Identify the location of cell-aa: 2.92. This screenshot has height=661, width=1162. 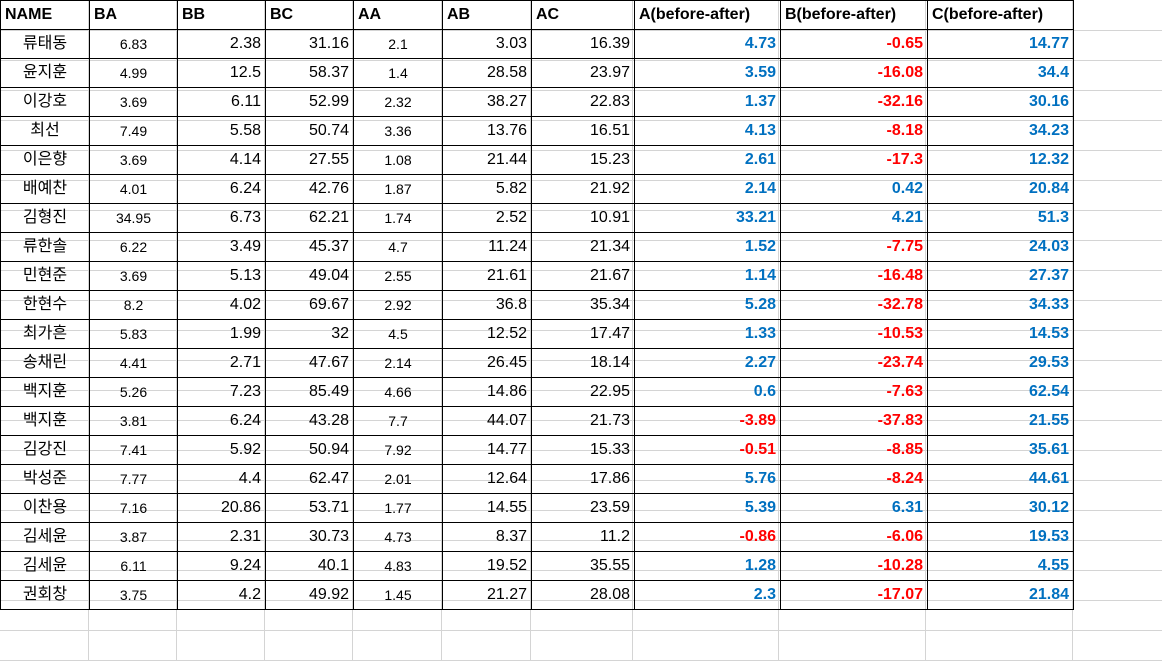
(398, 305).